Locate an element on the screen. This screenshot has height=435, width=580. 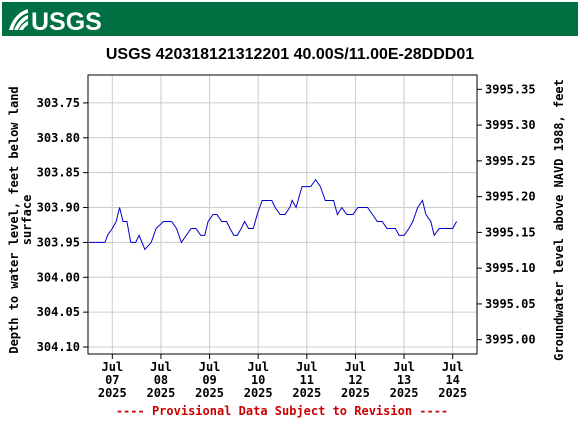
left-axis-label-line2: surface is located at coordinates (27, 220).